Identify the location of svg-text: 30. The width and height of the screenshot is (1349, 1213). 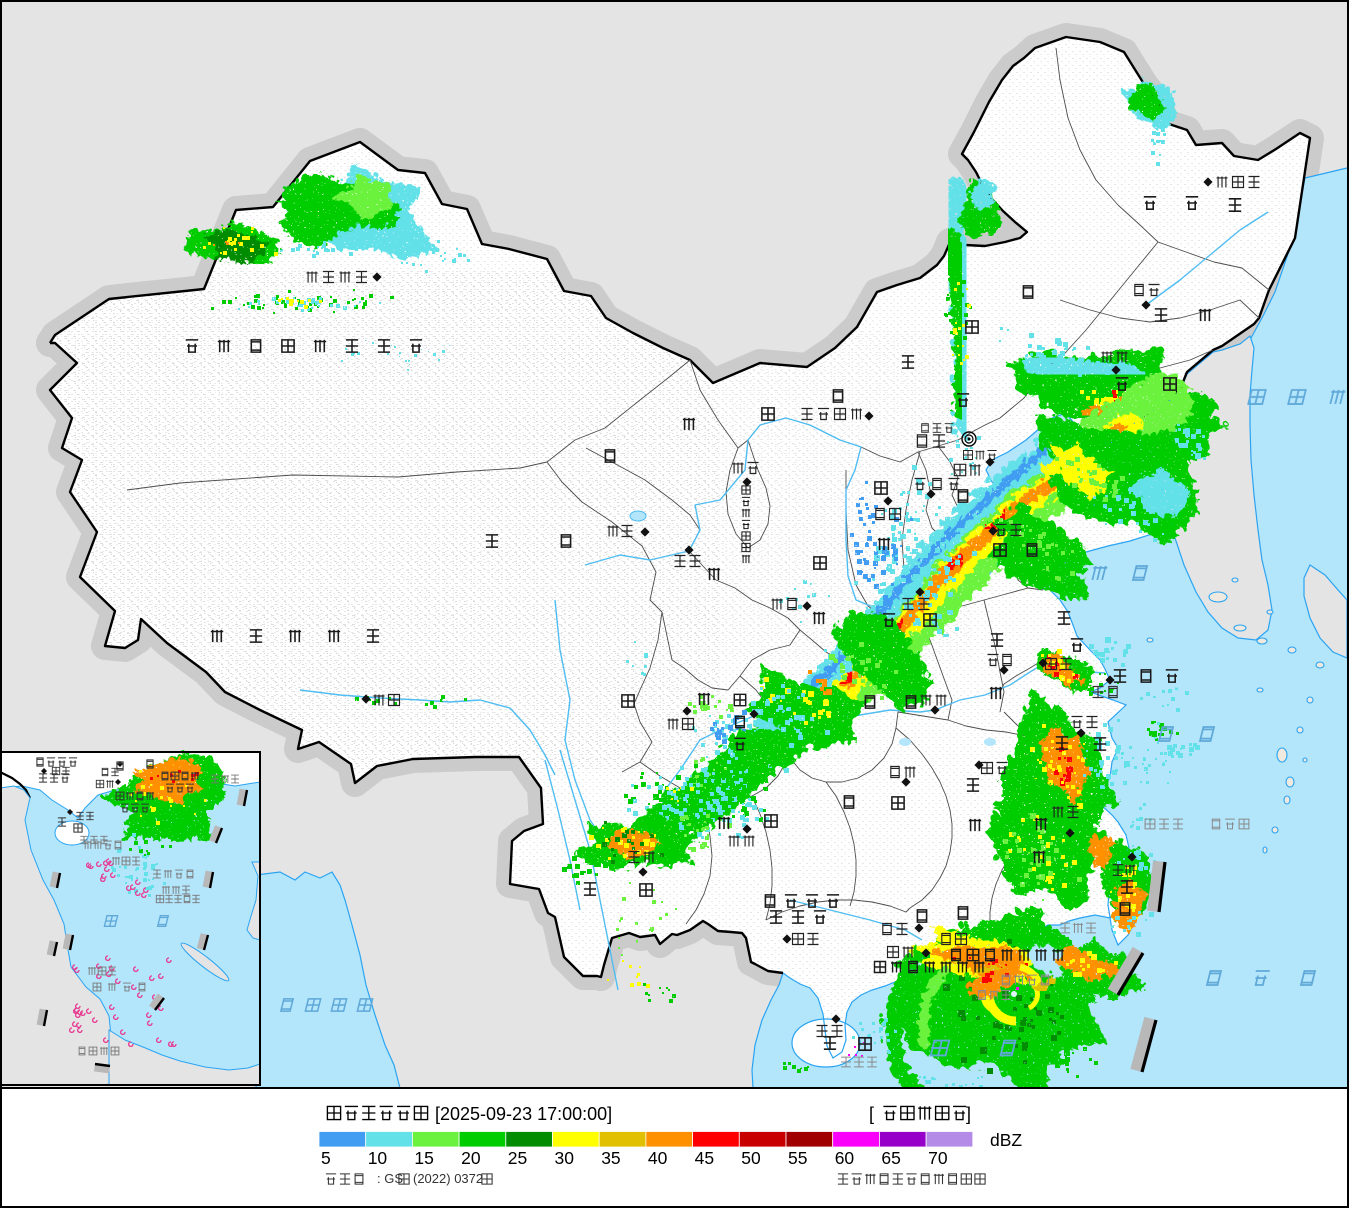
(565, 1158).